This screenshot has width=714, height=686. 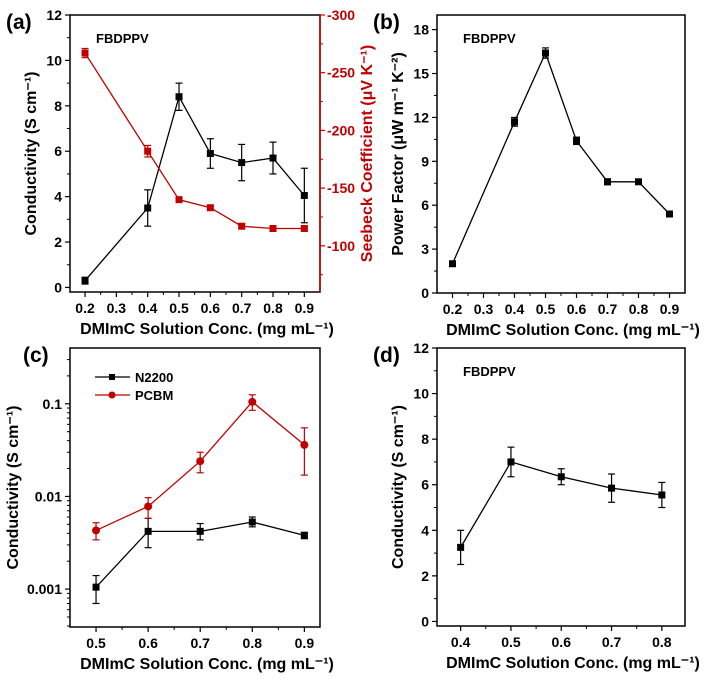 What do you see at coordinates (19, 22) in the screenshot?
I see `panel-label: (a)` at bounding box center [19, 22].